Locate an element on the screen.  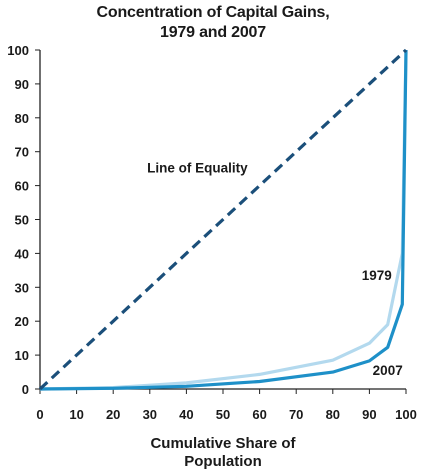
x-tick-label: 10 is located at coordinates (76, 414).